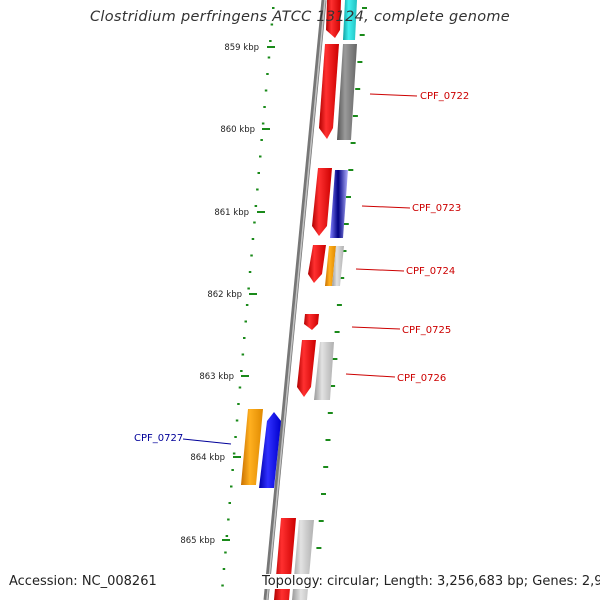  Describe the element at coordinates (401, 330) in the screenshot. I see `label-cpf-0725: CPF_0725` at that location.